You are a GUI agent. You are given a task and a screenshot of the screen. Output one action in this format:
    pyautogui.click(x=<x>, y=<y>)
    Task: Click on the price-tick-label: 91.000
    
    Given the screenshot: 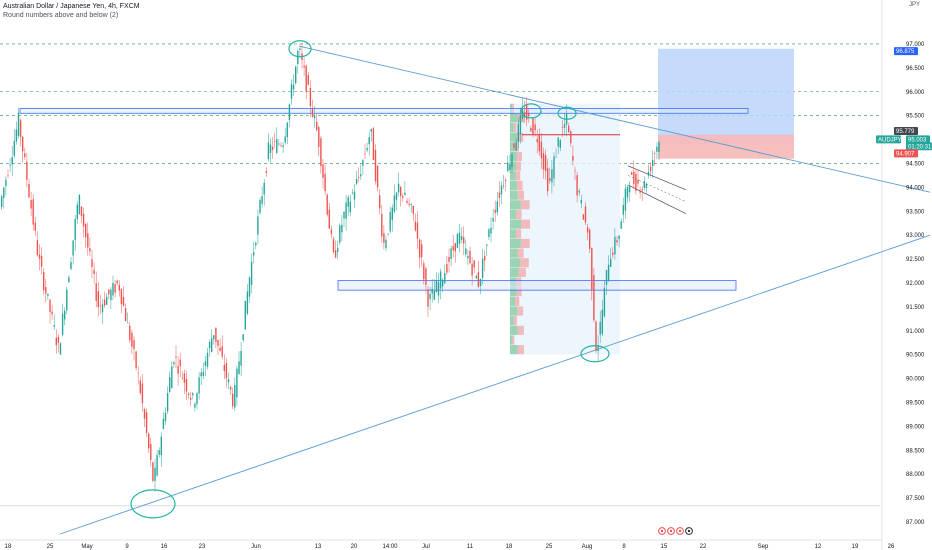 What is the action you would take?
    pyautogui.click(x=915, y=332)
    